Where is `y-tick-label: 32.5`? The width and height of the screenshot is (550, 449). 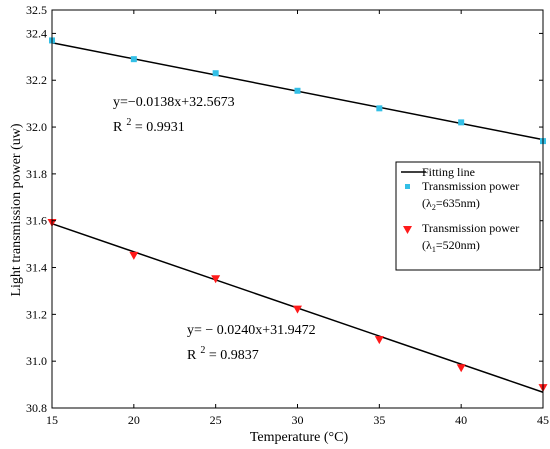
y-tick-label: 32.5 is located at coordinates (36, 10).